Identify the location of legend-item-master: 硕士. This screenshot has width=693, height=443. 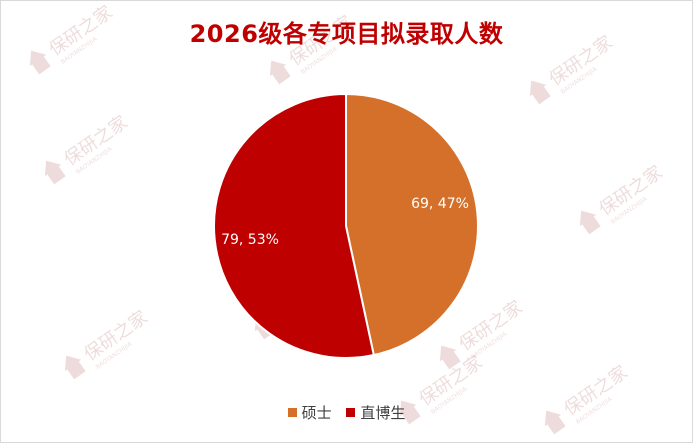
(309, 412).